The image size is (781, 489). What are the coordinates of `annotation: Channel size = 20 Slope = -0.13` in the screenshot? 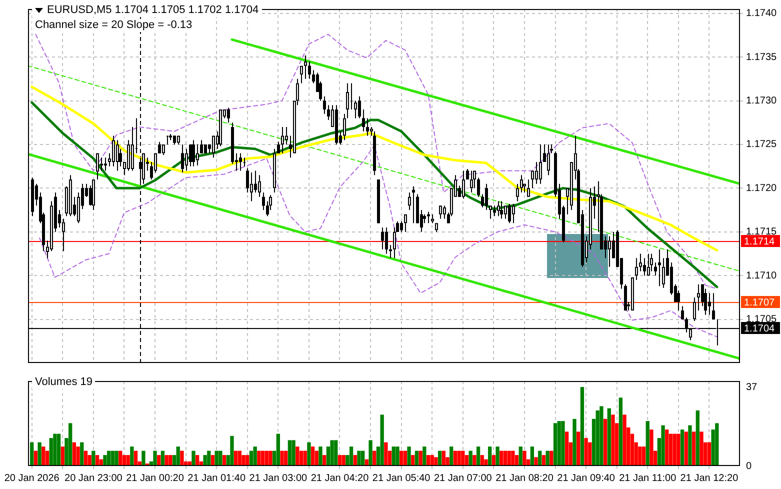 It's located at (114, 25).